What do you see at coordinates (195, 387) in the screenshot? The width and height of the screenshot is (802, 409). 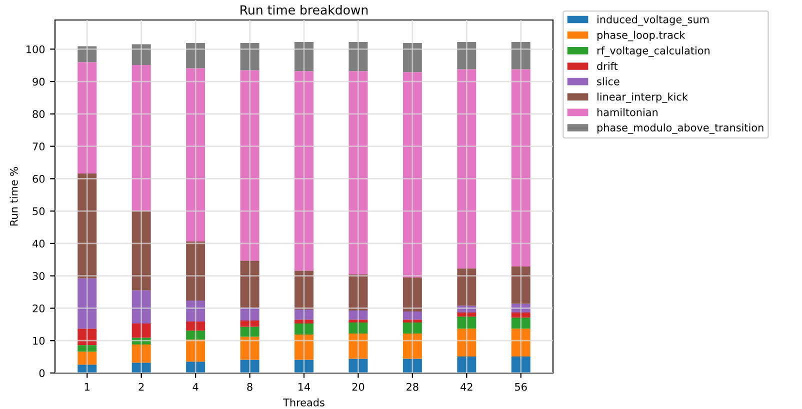 I see `x-tick-label: 4` at bounding box center [195, 387].